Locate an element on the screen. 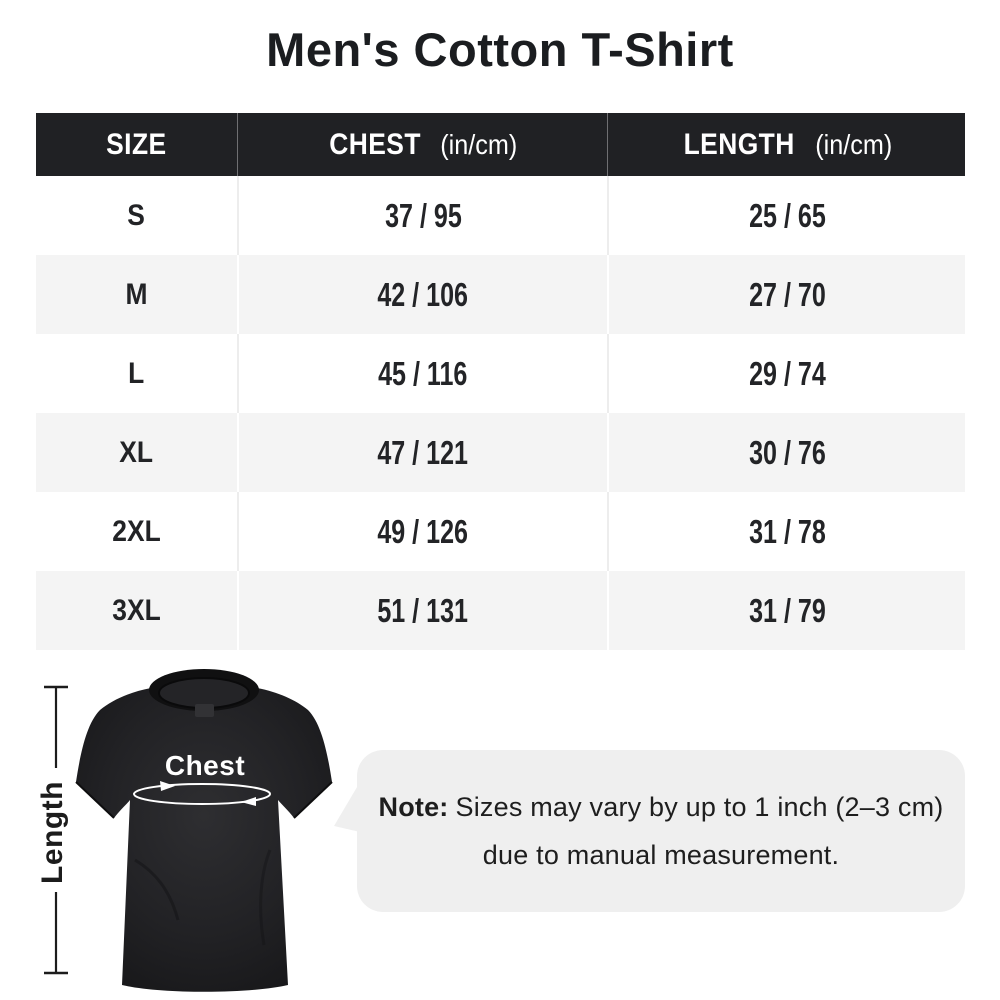 This screenshot has width=1000, height=1000. header-length-unit: (in/cm) is located at coordinates (854, 144).